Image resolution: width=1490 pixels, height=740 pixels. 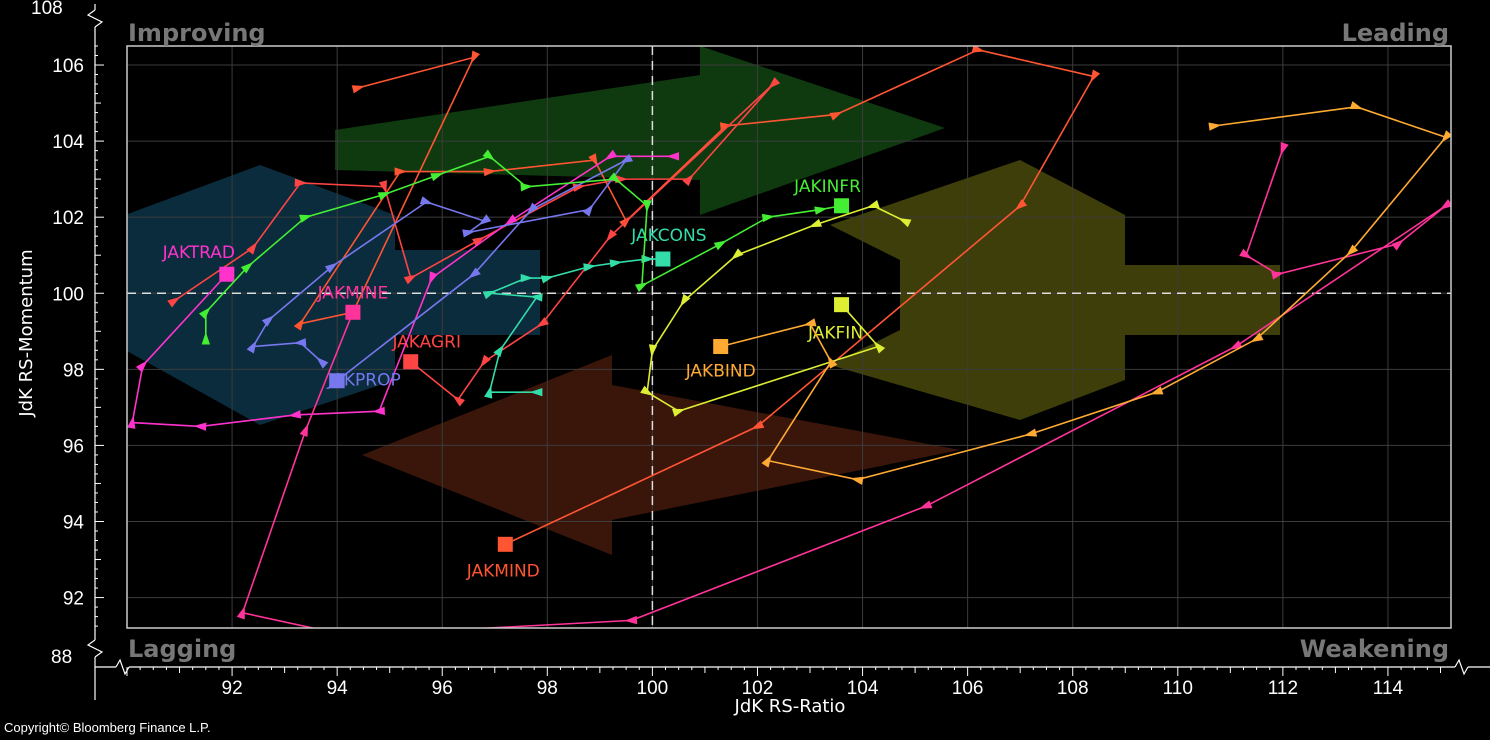 I want to click on leading-arrow, so click(x=1055, y=290).